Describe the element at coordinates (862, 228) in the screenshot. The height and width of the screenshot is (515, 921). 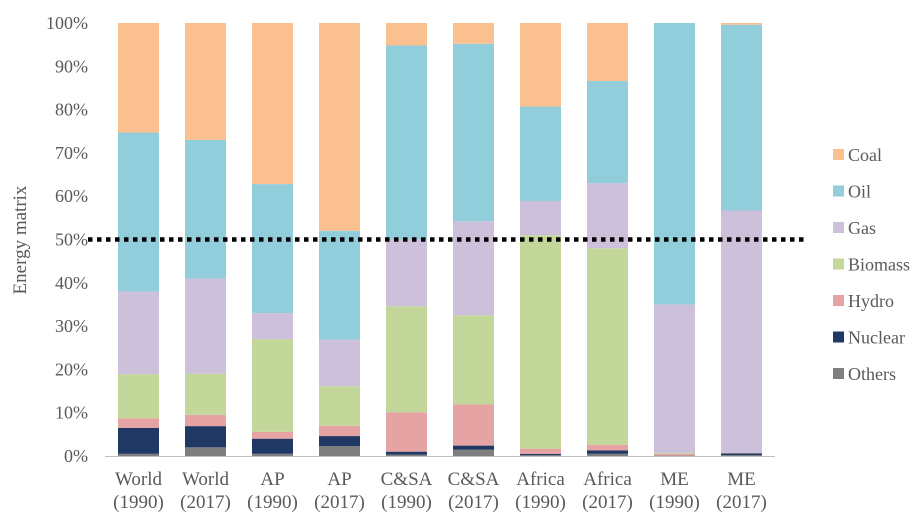
I see `legend-label-gas: Gas` at that location.